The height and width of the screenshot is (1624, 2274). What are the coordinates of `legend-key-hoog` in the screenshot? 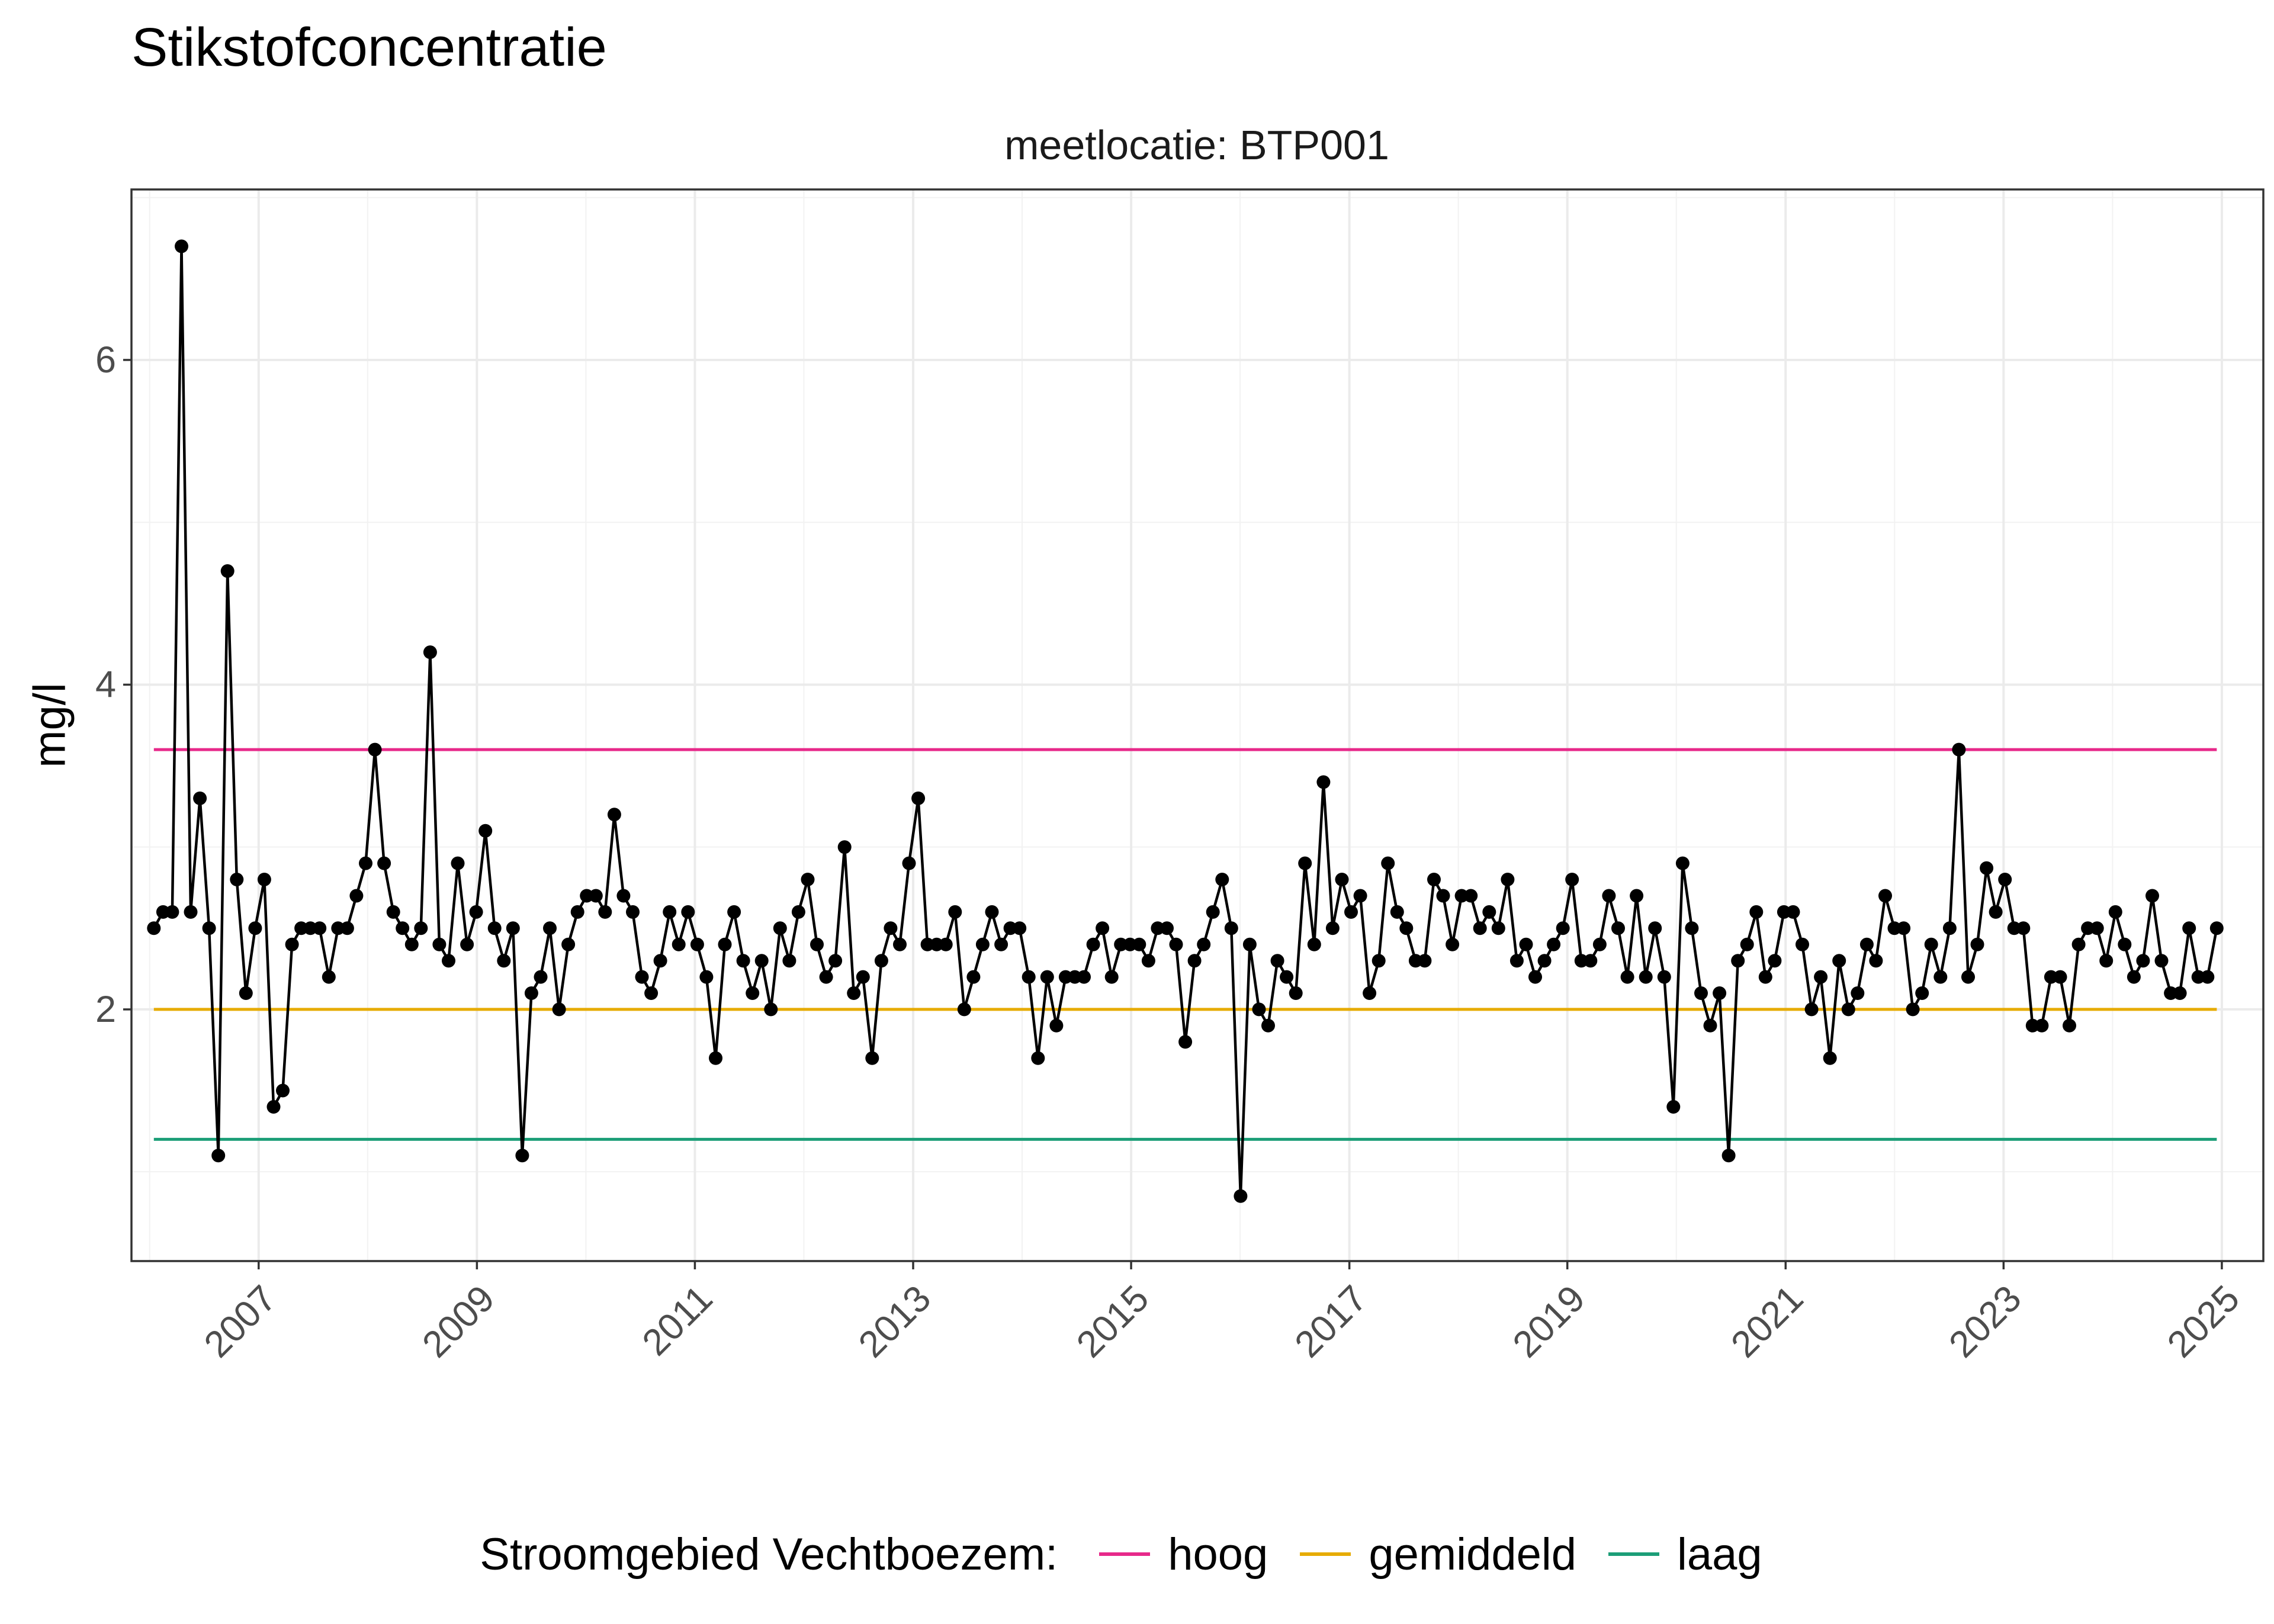 It's located at (1125, 1554).